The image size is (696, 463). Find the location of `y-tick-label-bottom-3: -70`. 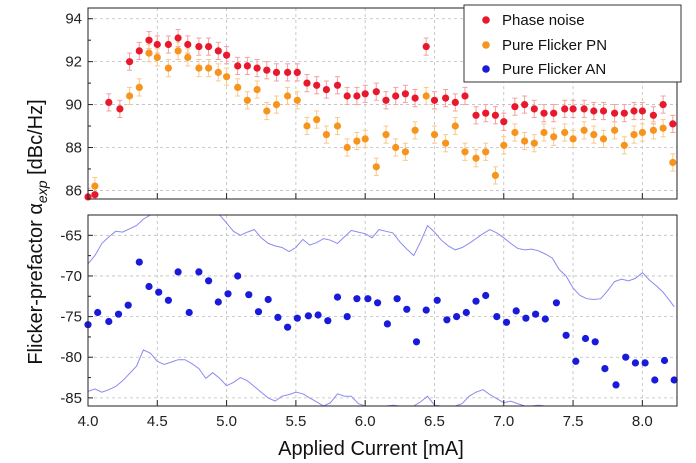

y-tick-label-bottom-3: -70 is located at coordinates (71, 276).